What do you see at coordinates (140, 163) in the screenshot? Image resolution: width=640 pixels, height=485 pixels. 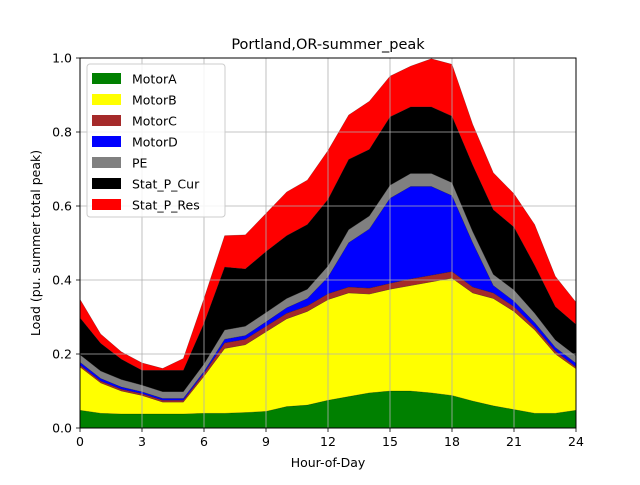 I see `legend-label: PE` at bounding box center [140, 163].